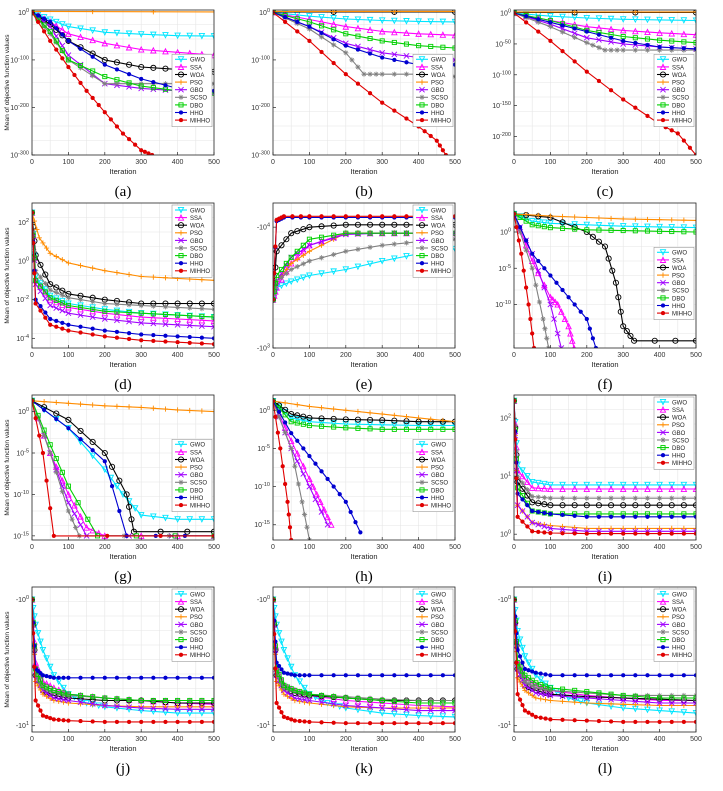 The height and width of the screenshot is (791, 723). Describe the element at coordinates (262, 486) in the screenshot. I see `y-tick-label: 10-10` at that location.